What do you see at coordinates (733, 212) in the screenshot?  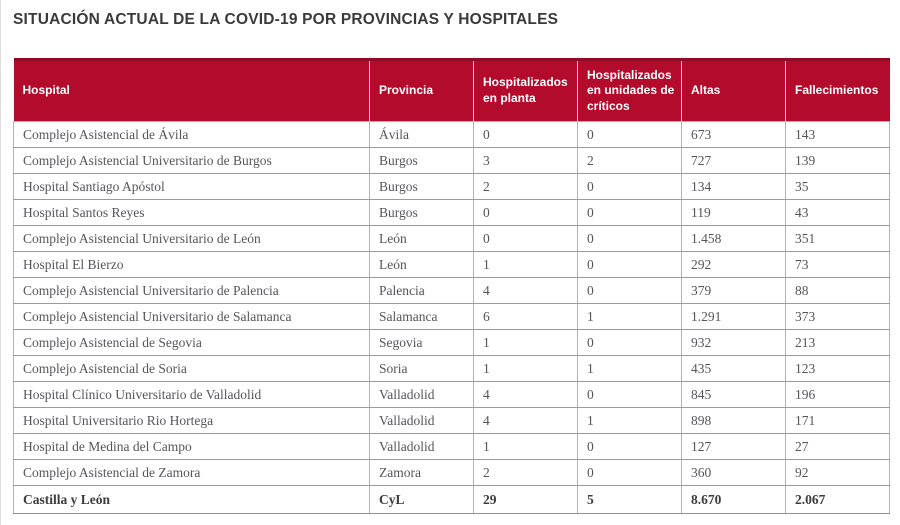 I see `cell-altas: 119` at bounding box center [733, 212].